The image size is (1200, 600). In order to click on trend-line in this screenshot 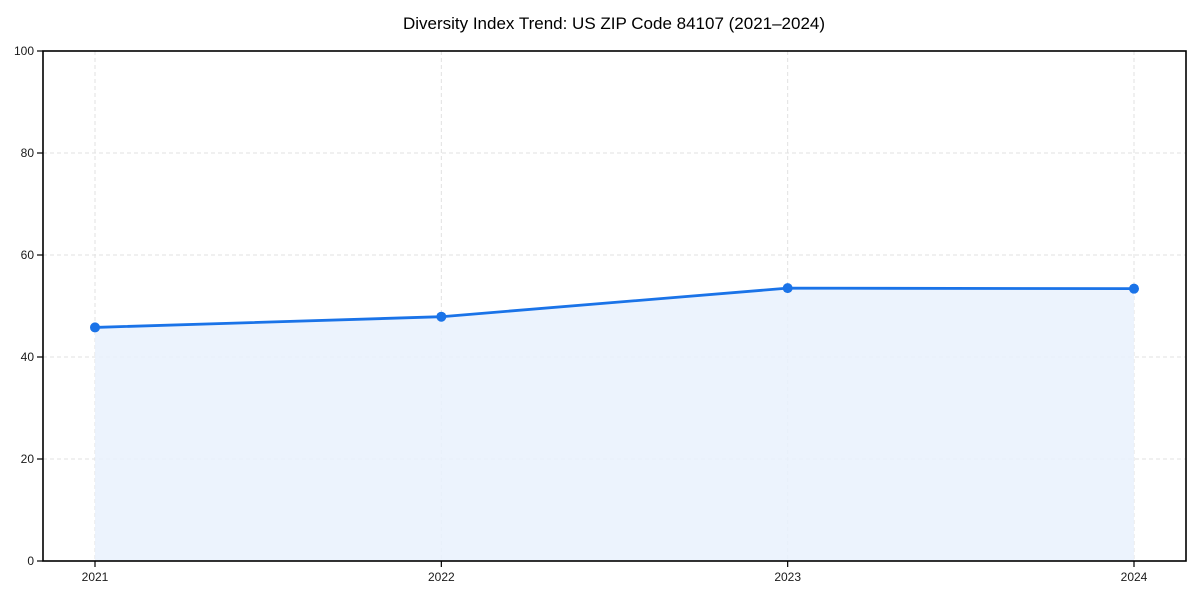, I will do `click(614, 307)`.